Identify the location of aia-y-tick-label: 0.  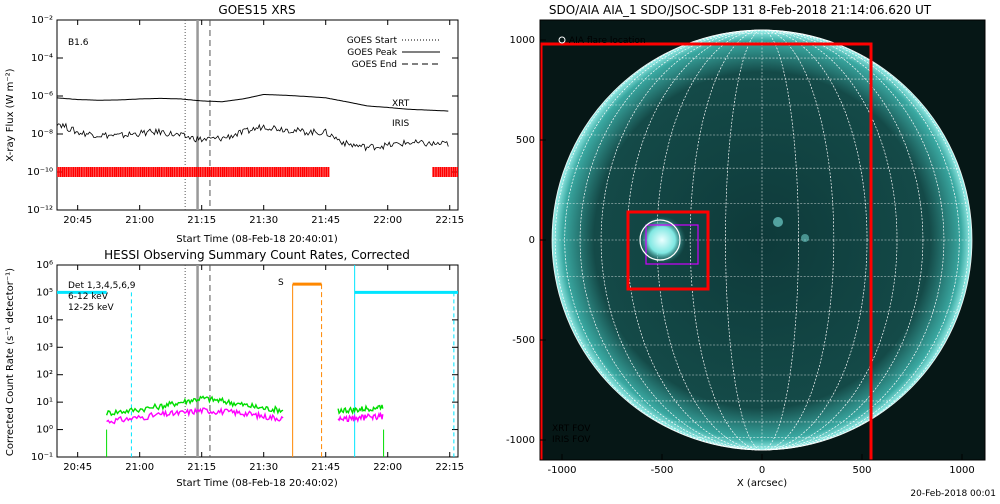
(532, 240).